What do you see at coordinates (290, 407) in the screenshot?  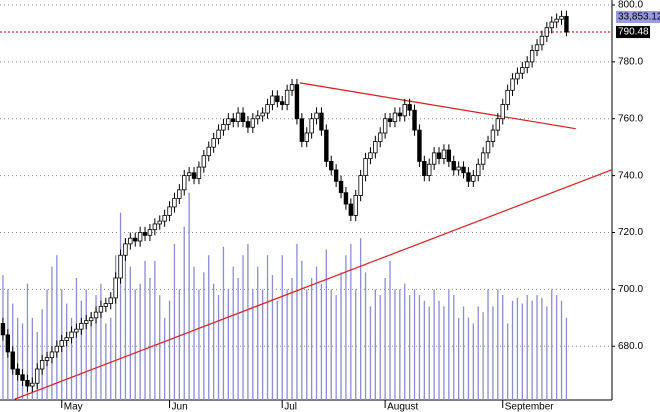 I see `x-tick-label: Jul` at bounding box center [290, 407].